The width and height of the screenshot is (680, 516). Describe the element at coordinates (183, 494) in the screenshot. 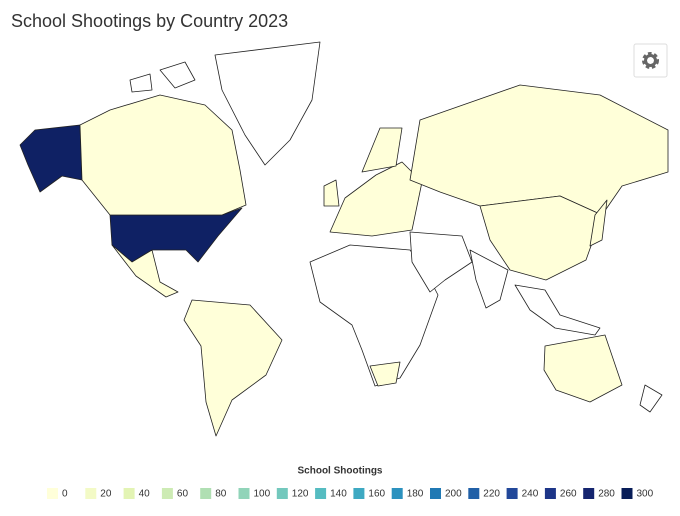

I see `legend-label: 60` at that location.